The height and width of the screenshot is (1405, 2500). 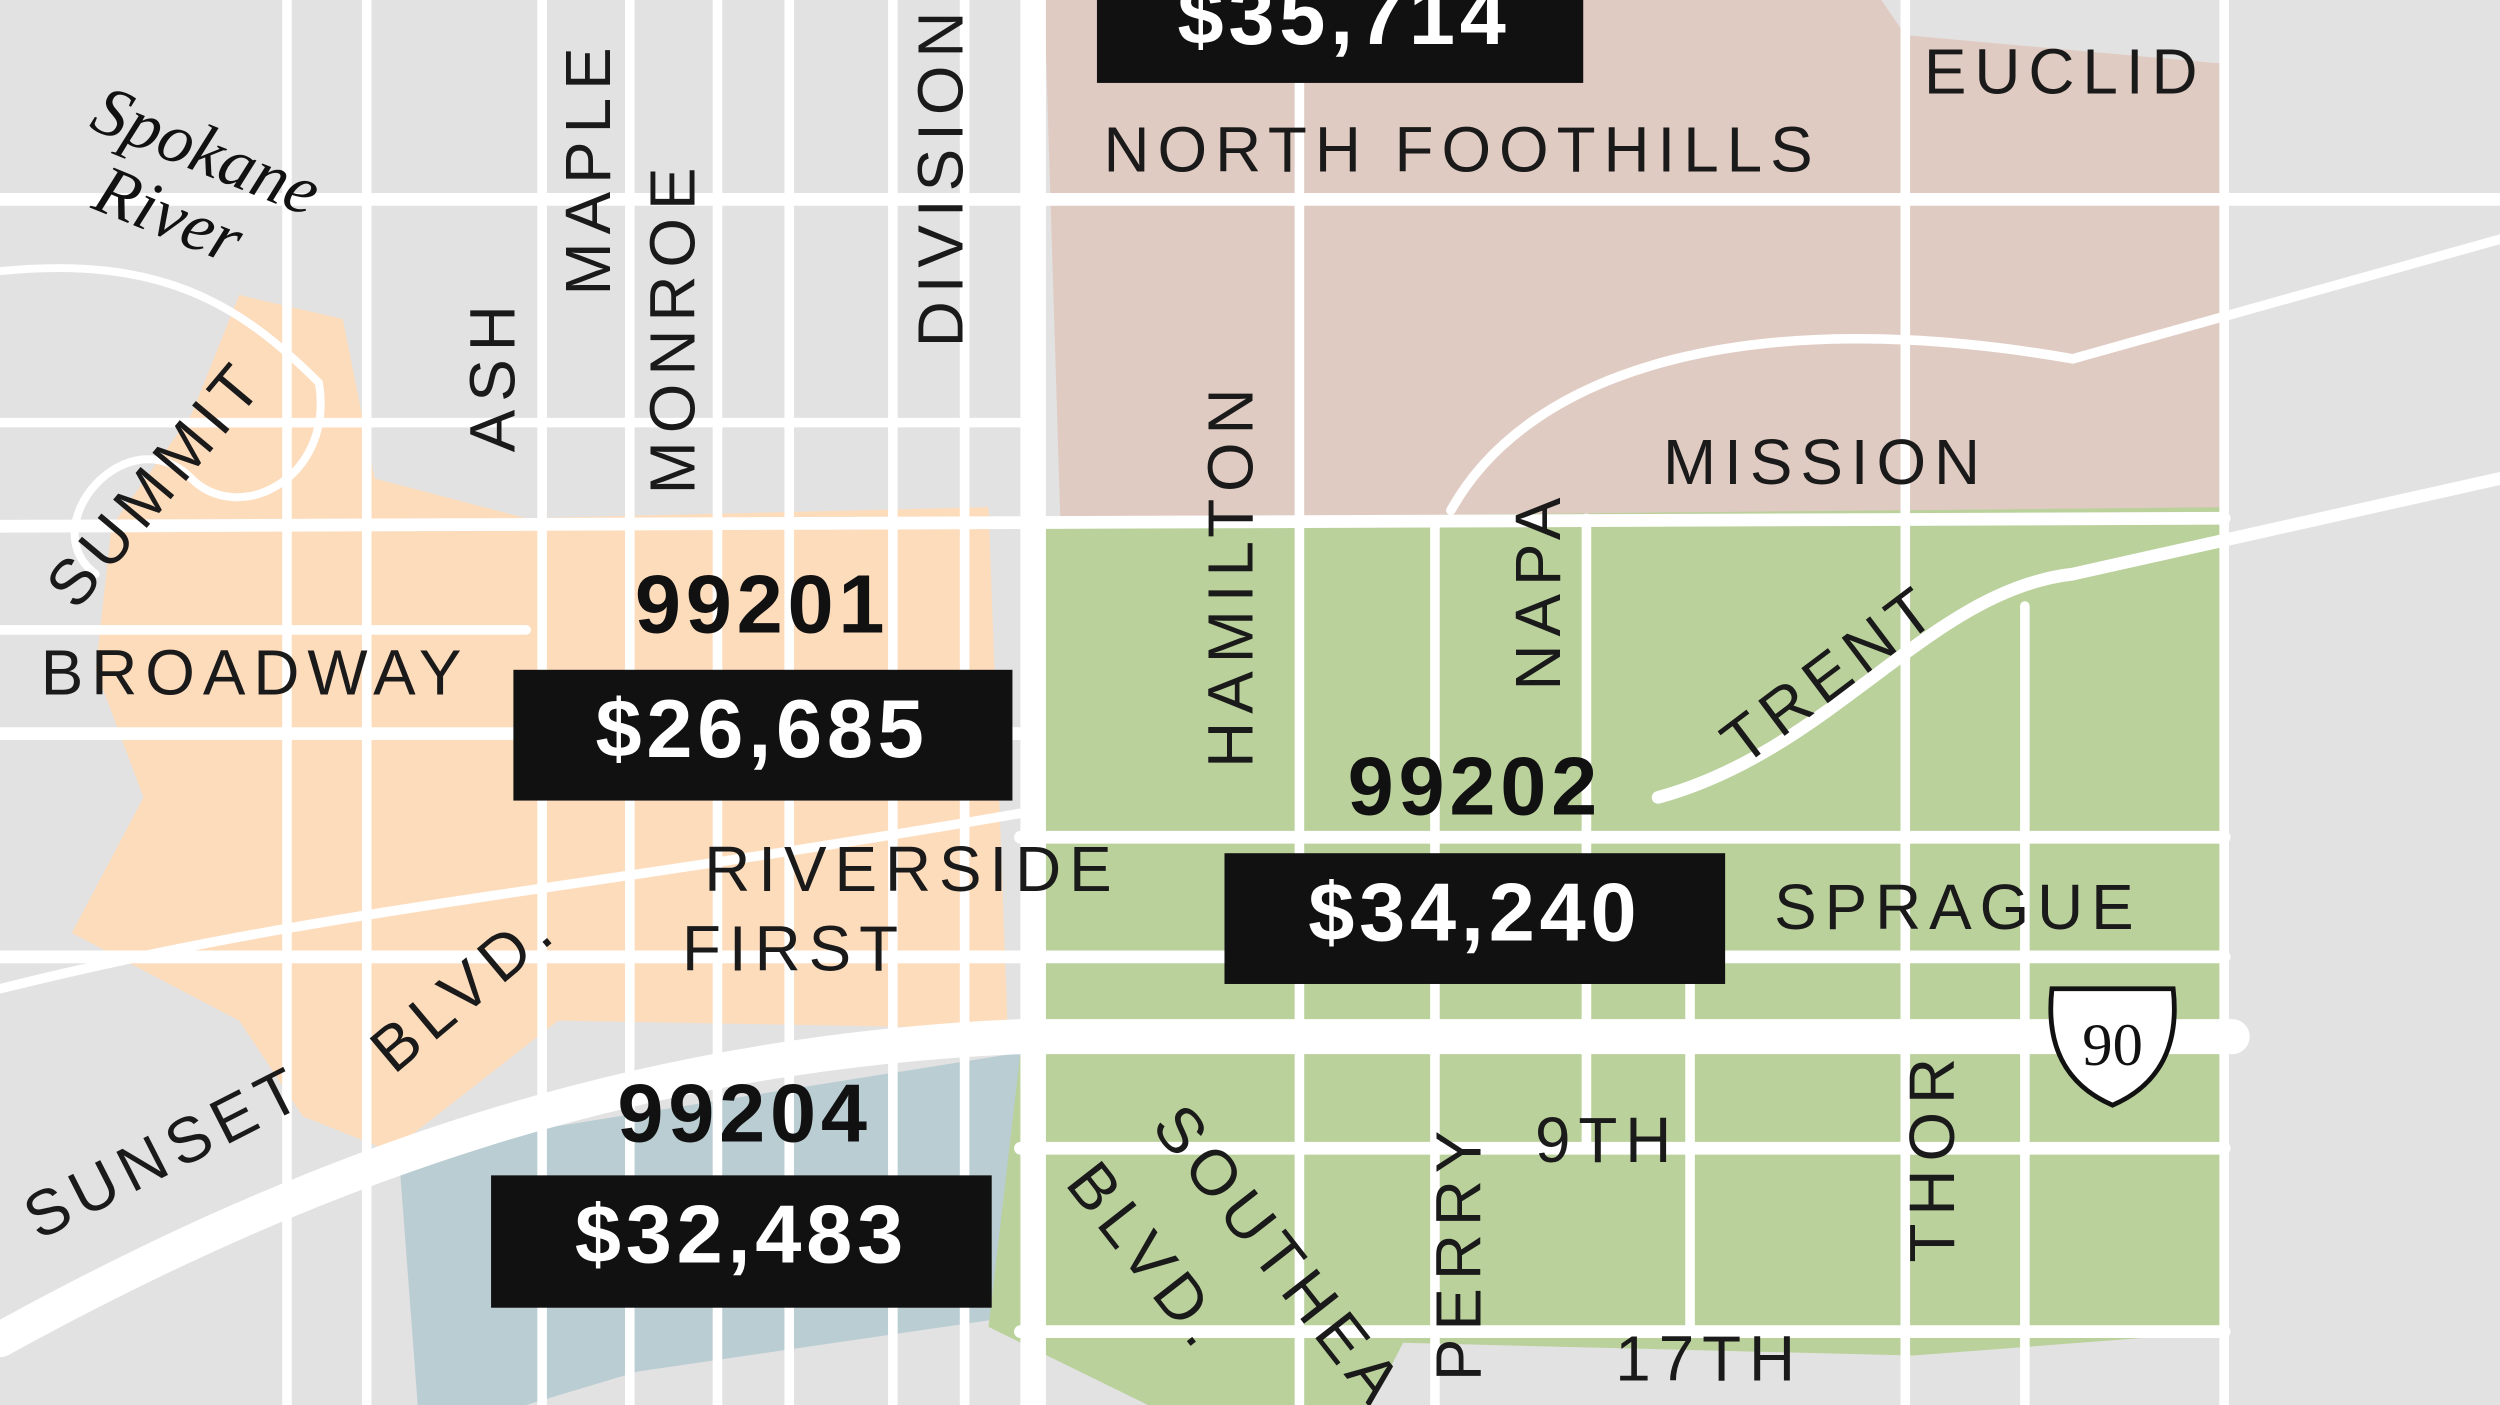 I want to click on highway-shield: 90, so click(x=2112, y=1047).